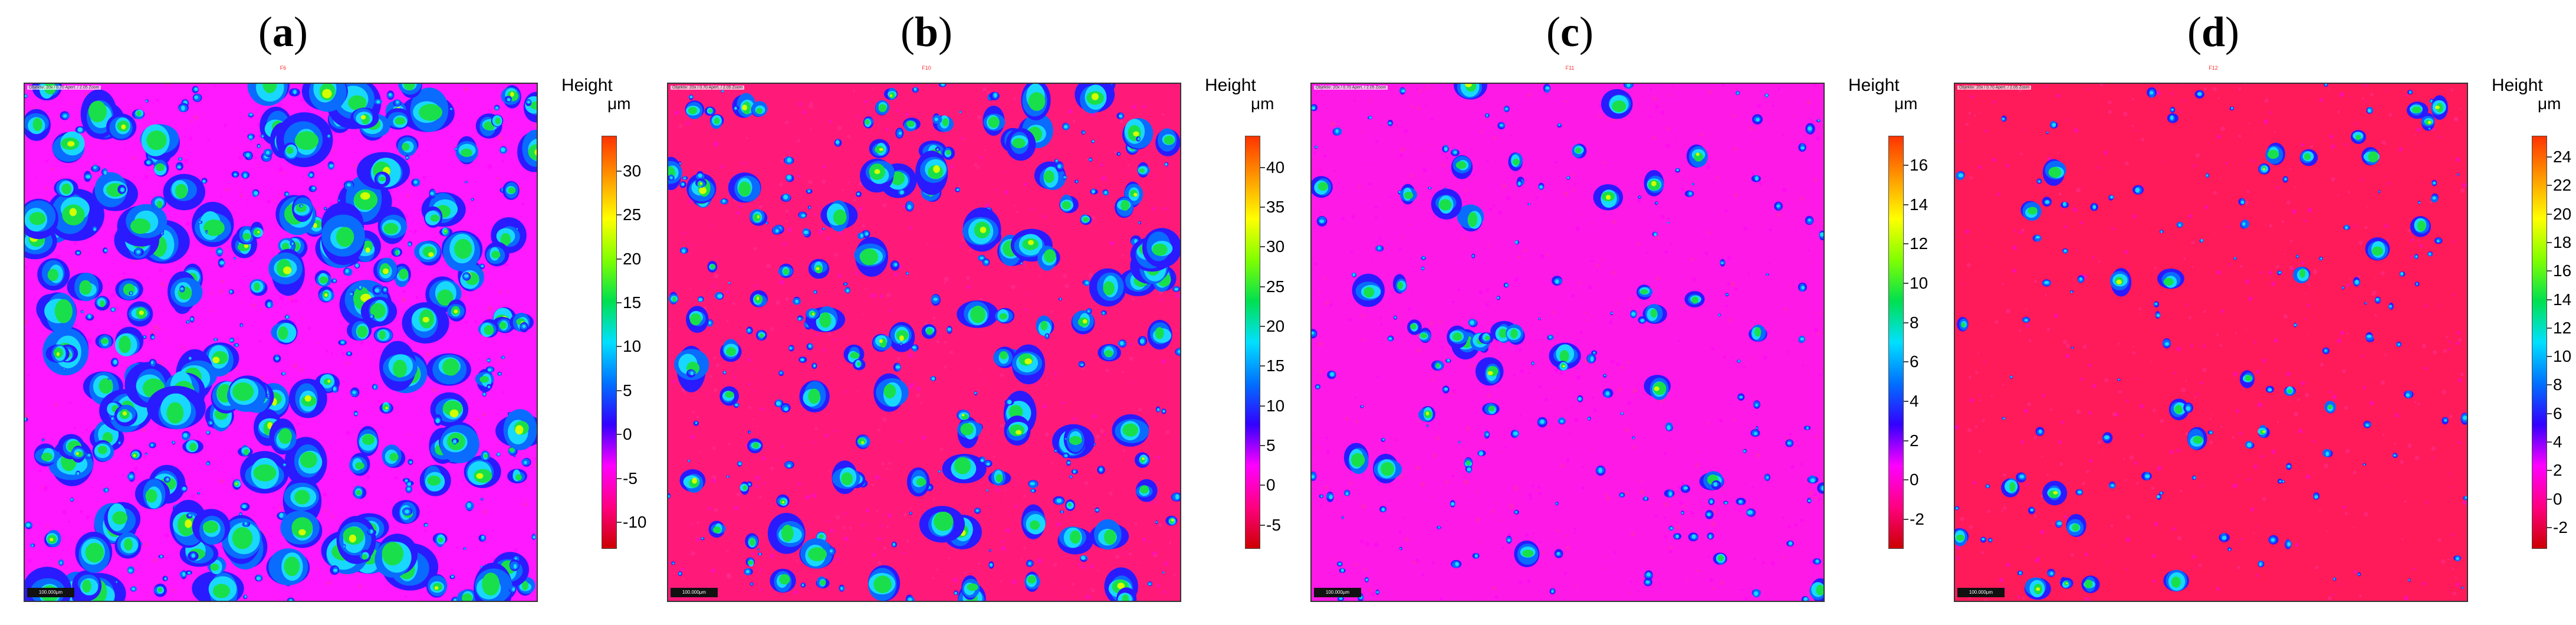  Describe the element at coordinates (1914, 322) in the screenshot. I see `colorbar-tick-label: 8` at that location.